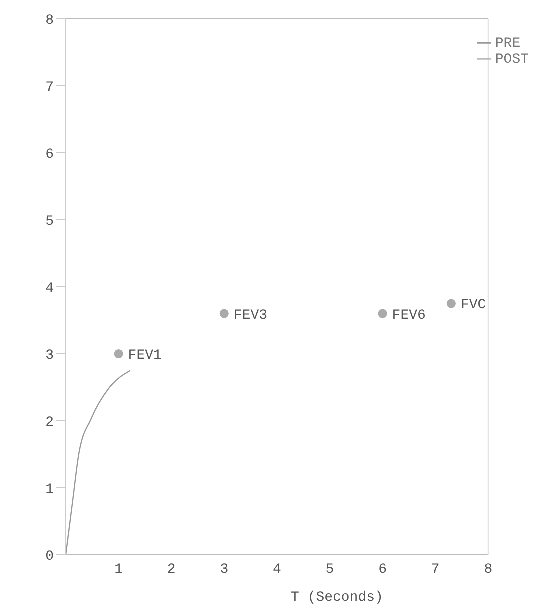 Image resolution: width=553 pixels, height=609 pixels. I want to click on x-tick-label: 6, so click(382, 570).